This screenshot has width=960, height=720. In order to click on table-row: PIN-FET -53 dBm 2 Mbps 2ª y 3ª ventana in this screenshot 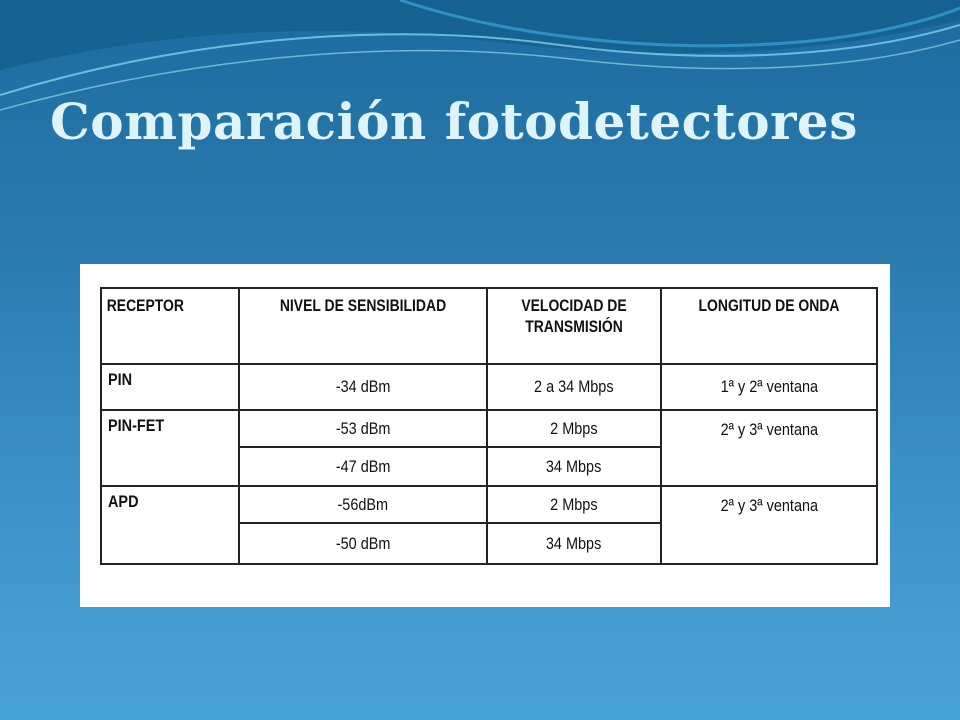, I will do `click(489, 448)`.